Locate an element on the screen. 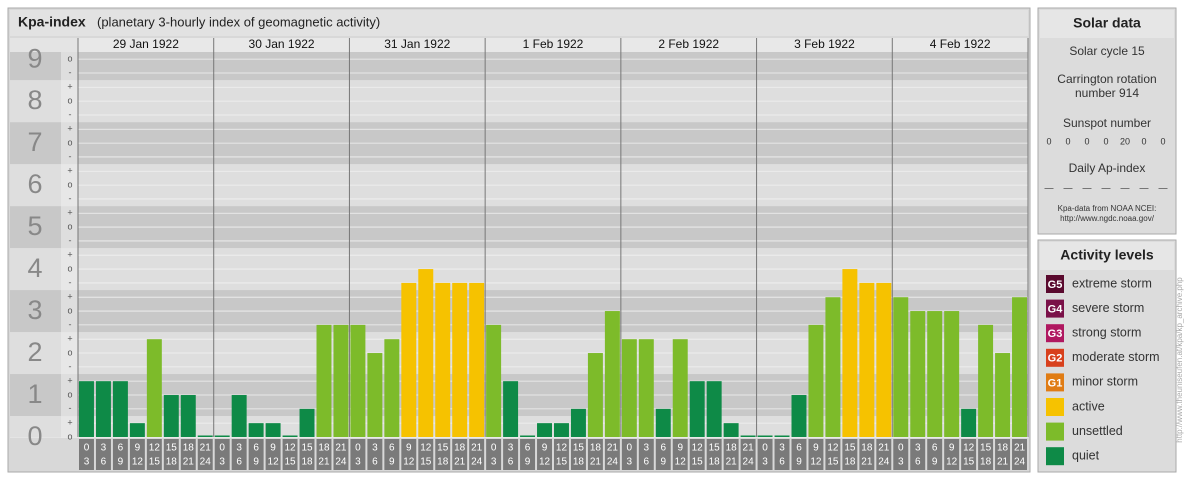  interval-start: 0 is located at coordinates (87, 448).